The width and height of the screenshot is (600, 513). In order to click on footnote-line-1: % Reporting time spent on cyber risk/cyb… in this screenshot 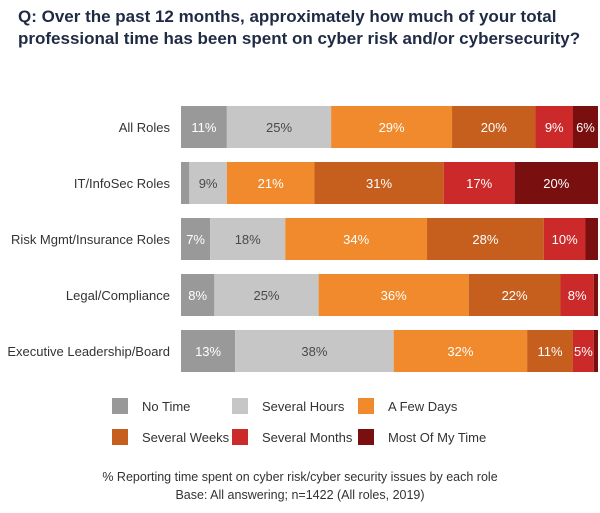, I will do `click(300, 477)`.